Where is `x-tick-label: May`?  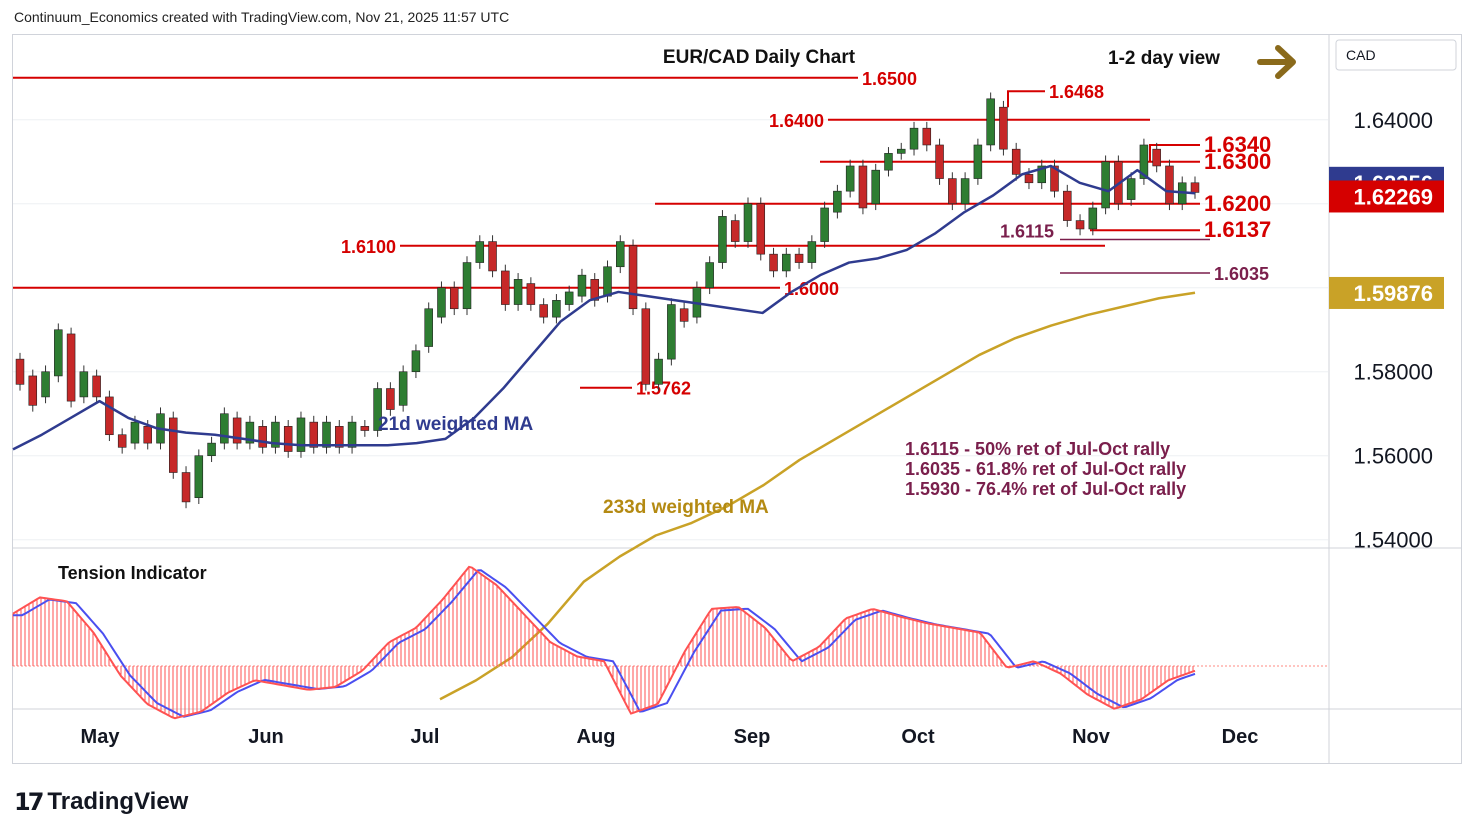
x-tick-label: May is located at coordinates (101, 737).